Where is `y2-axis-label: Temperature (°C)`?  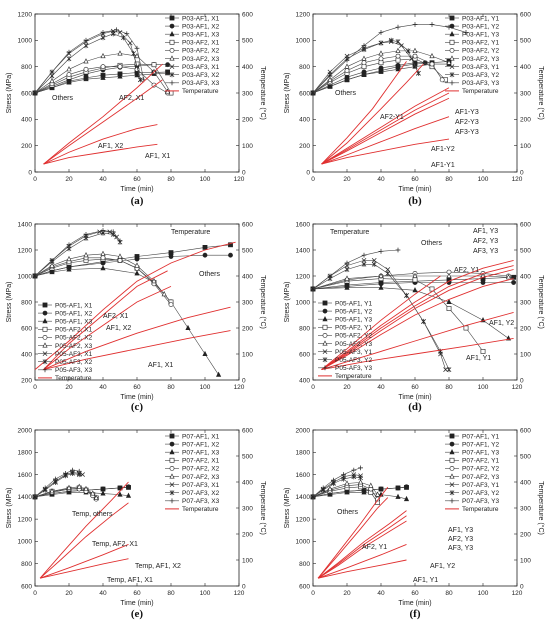 y2-axis-label: Temperature (°C) is located at coordinates (541, 302).